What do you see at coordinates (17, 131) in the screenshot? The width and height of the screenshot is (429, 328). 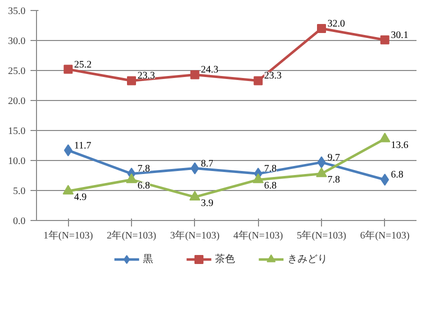 I see `y-tick-label: 15.0` at bounding box center [17, 131].